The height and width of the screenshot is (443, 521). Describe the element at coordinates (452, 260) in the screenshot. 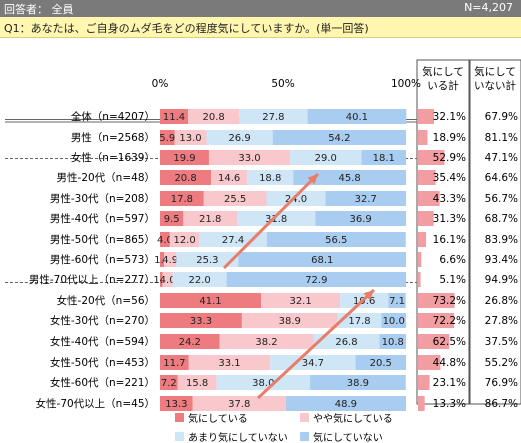

I see `summary-value-1: 6.6%` at that location.